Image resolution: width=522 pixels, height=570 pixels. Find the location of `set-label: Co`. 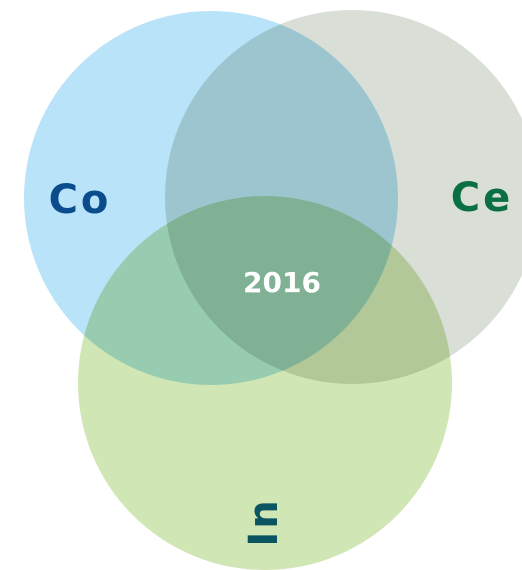

set-label: Co is located at coordinates (80, 200).